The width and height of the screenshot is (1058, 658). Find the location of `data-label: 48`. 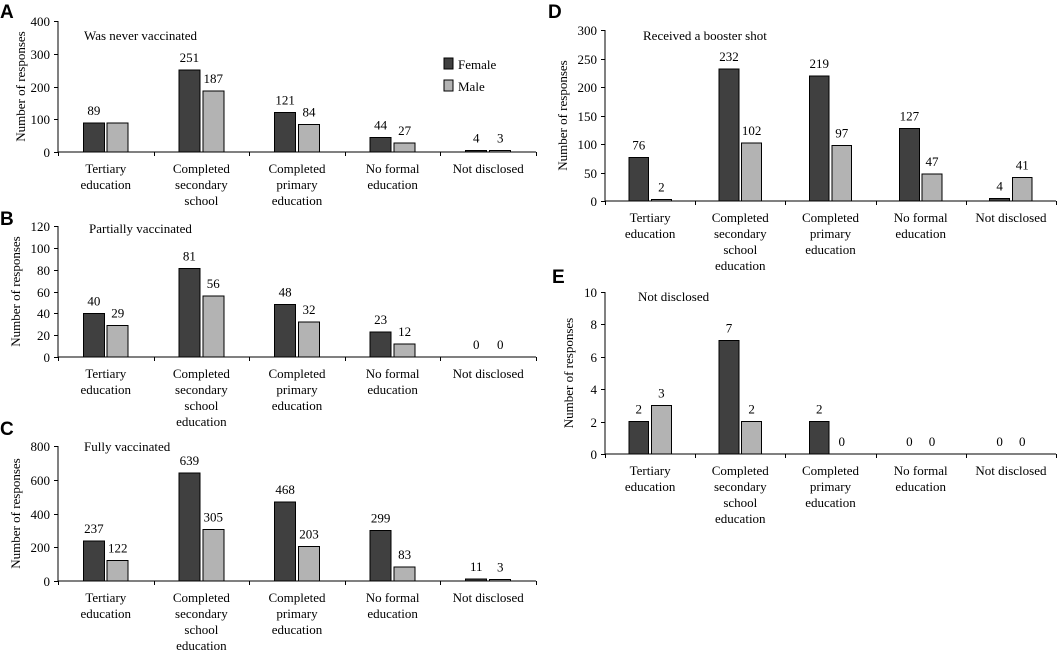

data-label: 48 is located at coordinates (285, 292).